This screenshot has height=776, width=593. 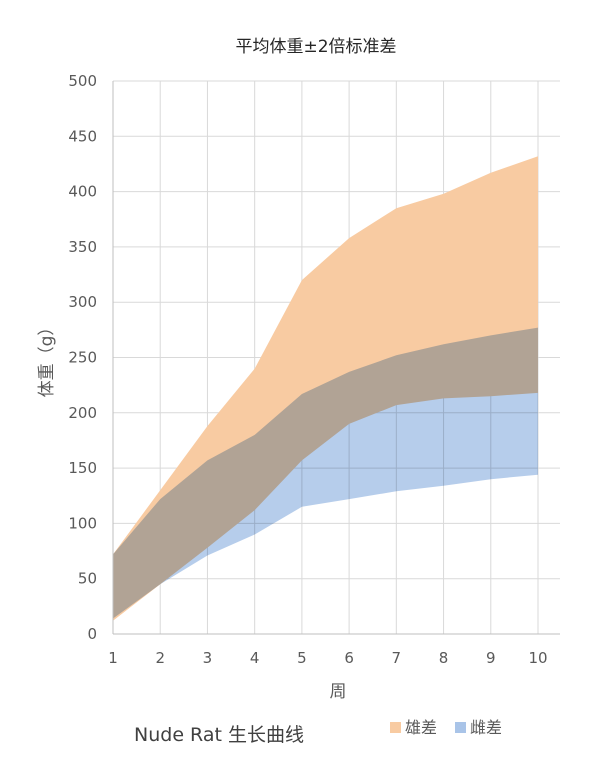 I want to click on chart-caption: Nude Rat 生长曲线, so click(x=219, y=735).